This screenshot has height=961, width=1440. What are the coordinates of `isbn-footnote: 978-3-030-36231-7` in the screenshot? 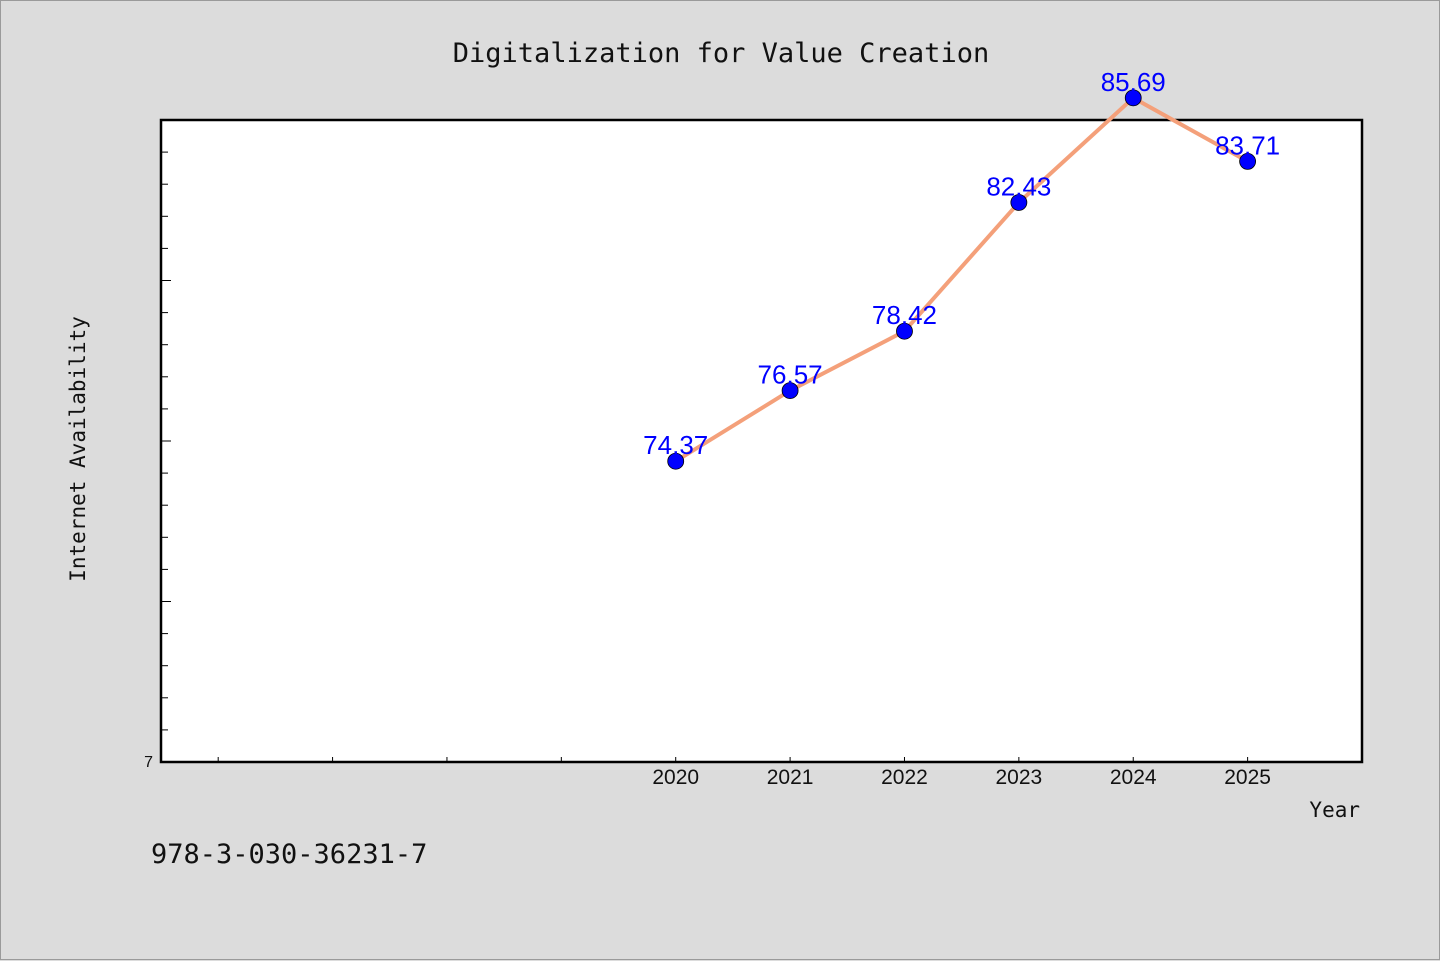 It's located at (289, 854).